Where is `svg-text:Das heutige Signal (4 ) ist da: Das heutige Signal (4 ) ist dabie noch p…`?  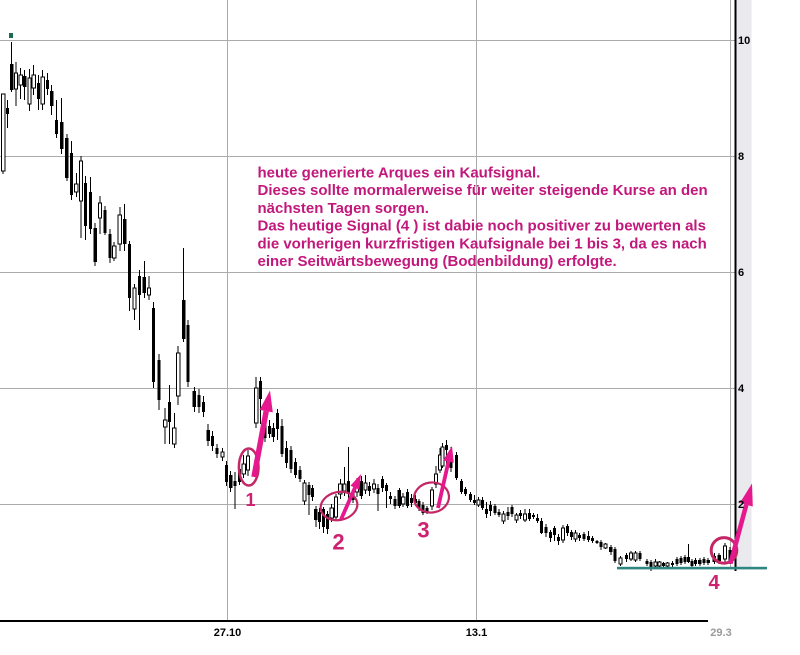
svg-text:Das heutige Signal (4 ) ist da: Das heutige Signal (4 ) ist dabie noch p… is located at coordinates (482, 226).